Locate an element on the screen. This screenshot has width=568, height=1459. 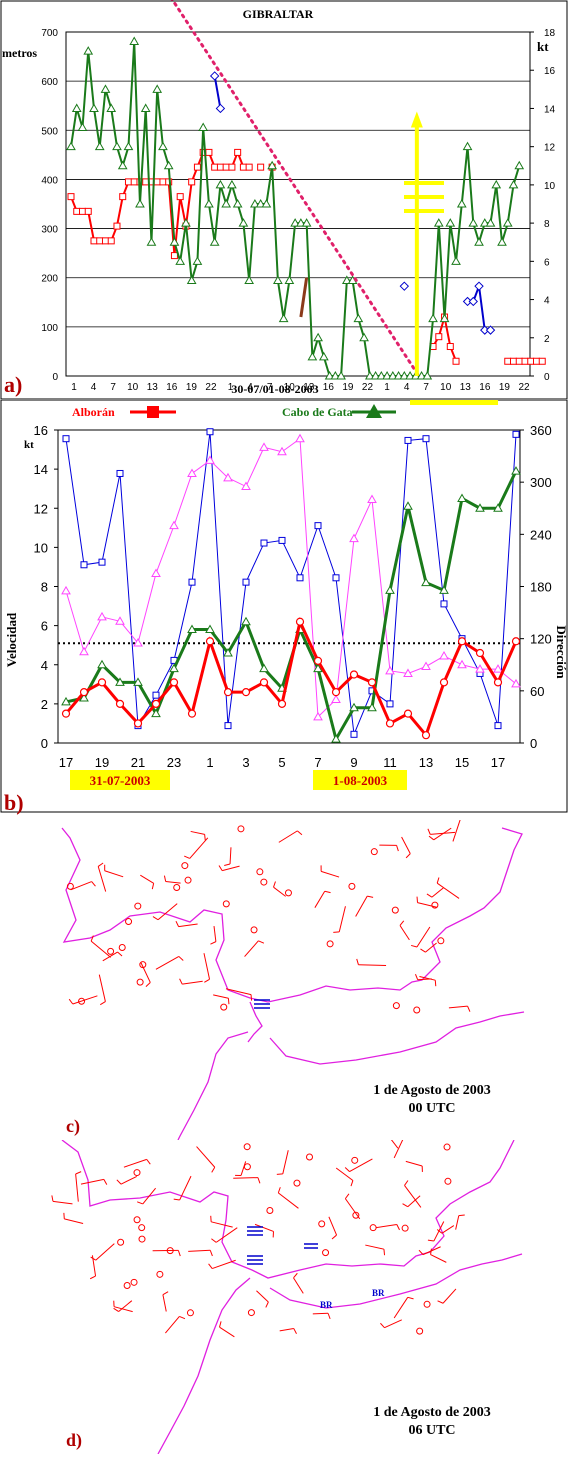
series-a-6-line is located at coordinates (479, 308).